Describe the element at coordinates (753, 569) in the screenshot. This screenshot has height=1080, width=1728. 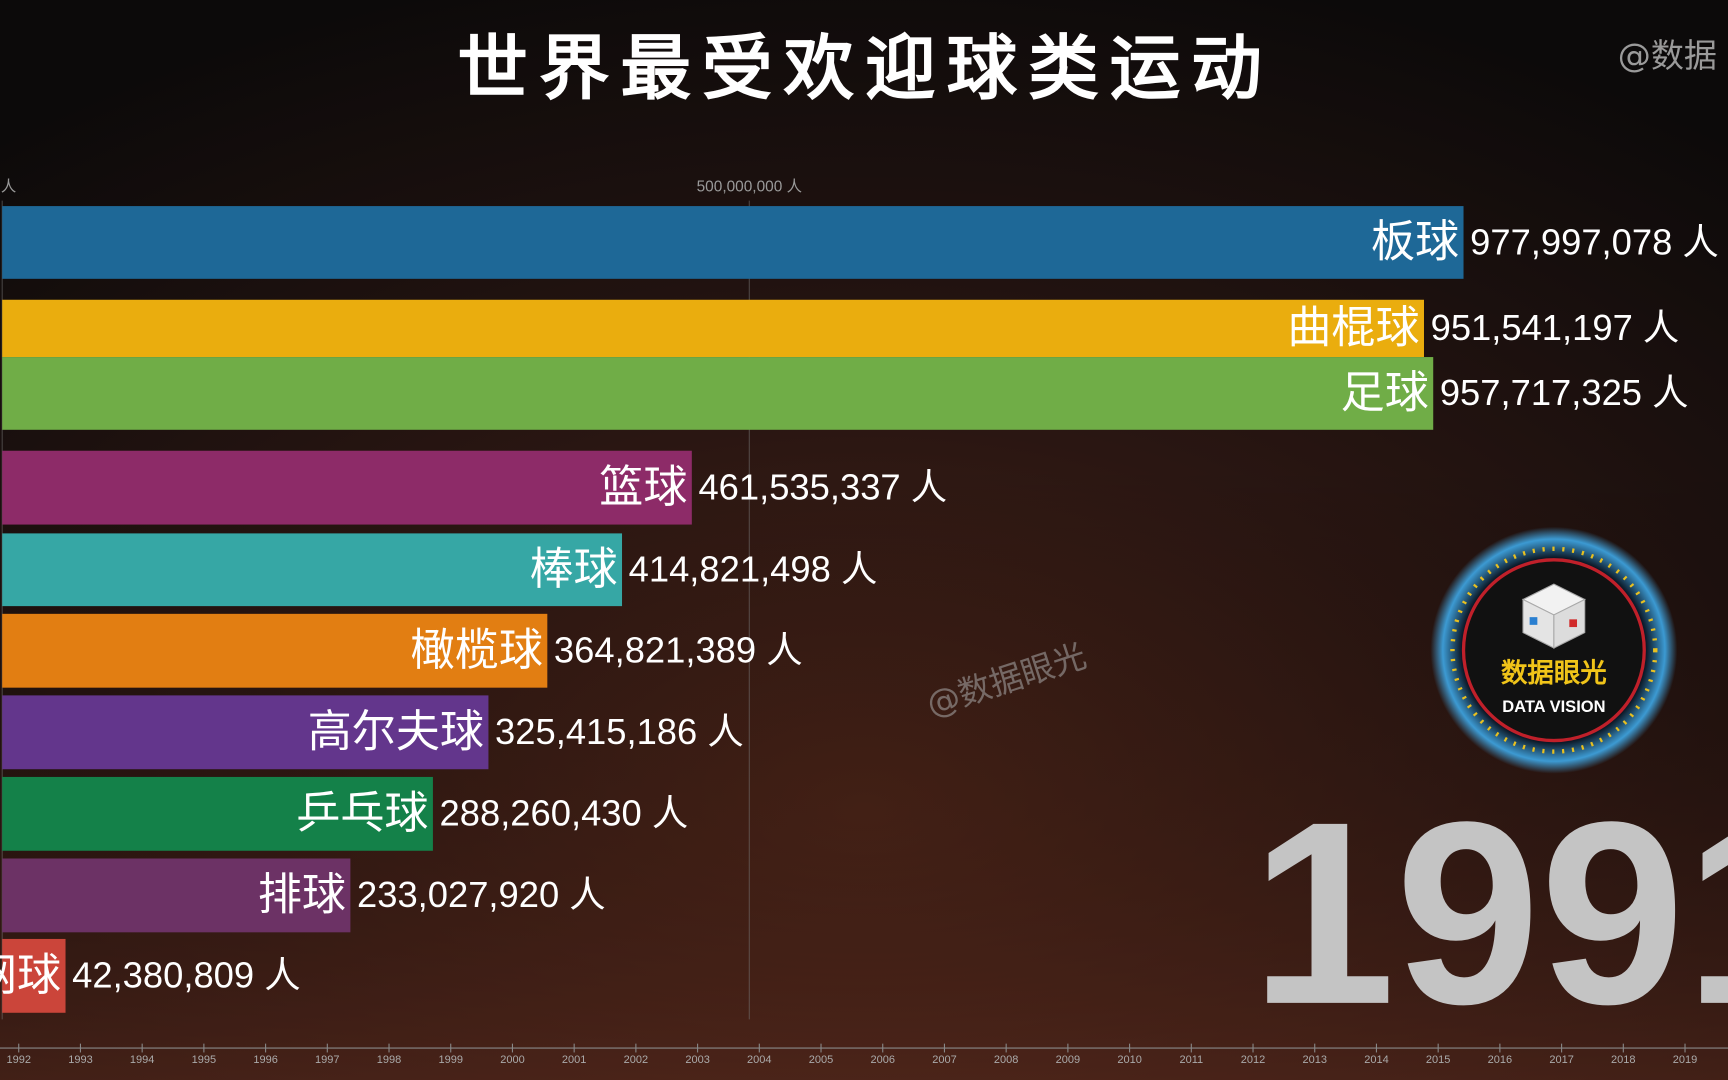
I see `value-label: 414,821,498 人` at that location.